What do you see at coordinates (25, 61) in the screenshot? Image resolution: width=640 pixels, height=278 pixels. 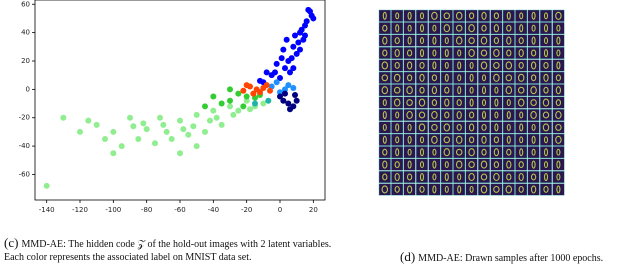 I see `y-tick-label: 20` at bounding box center [25, 61].